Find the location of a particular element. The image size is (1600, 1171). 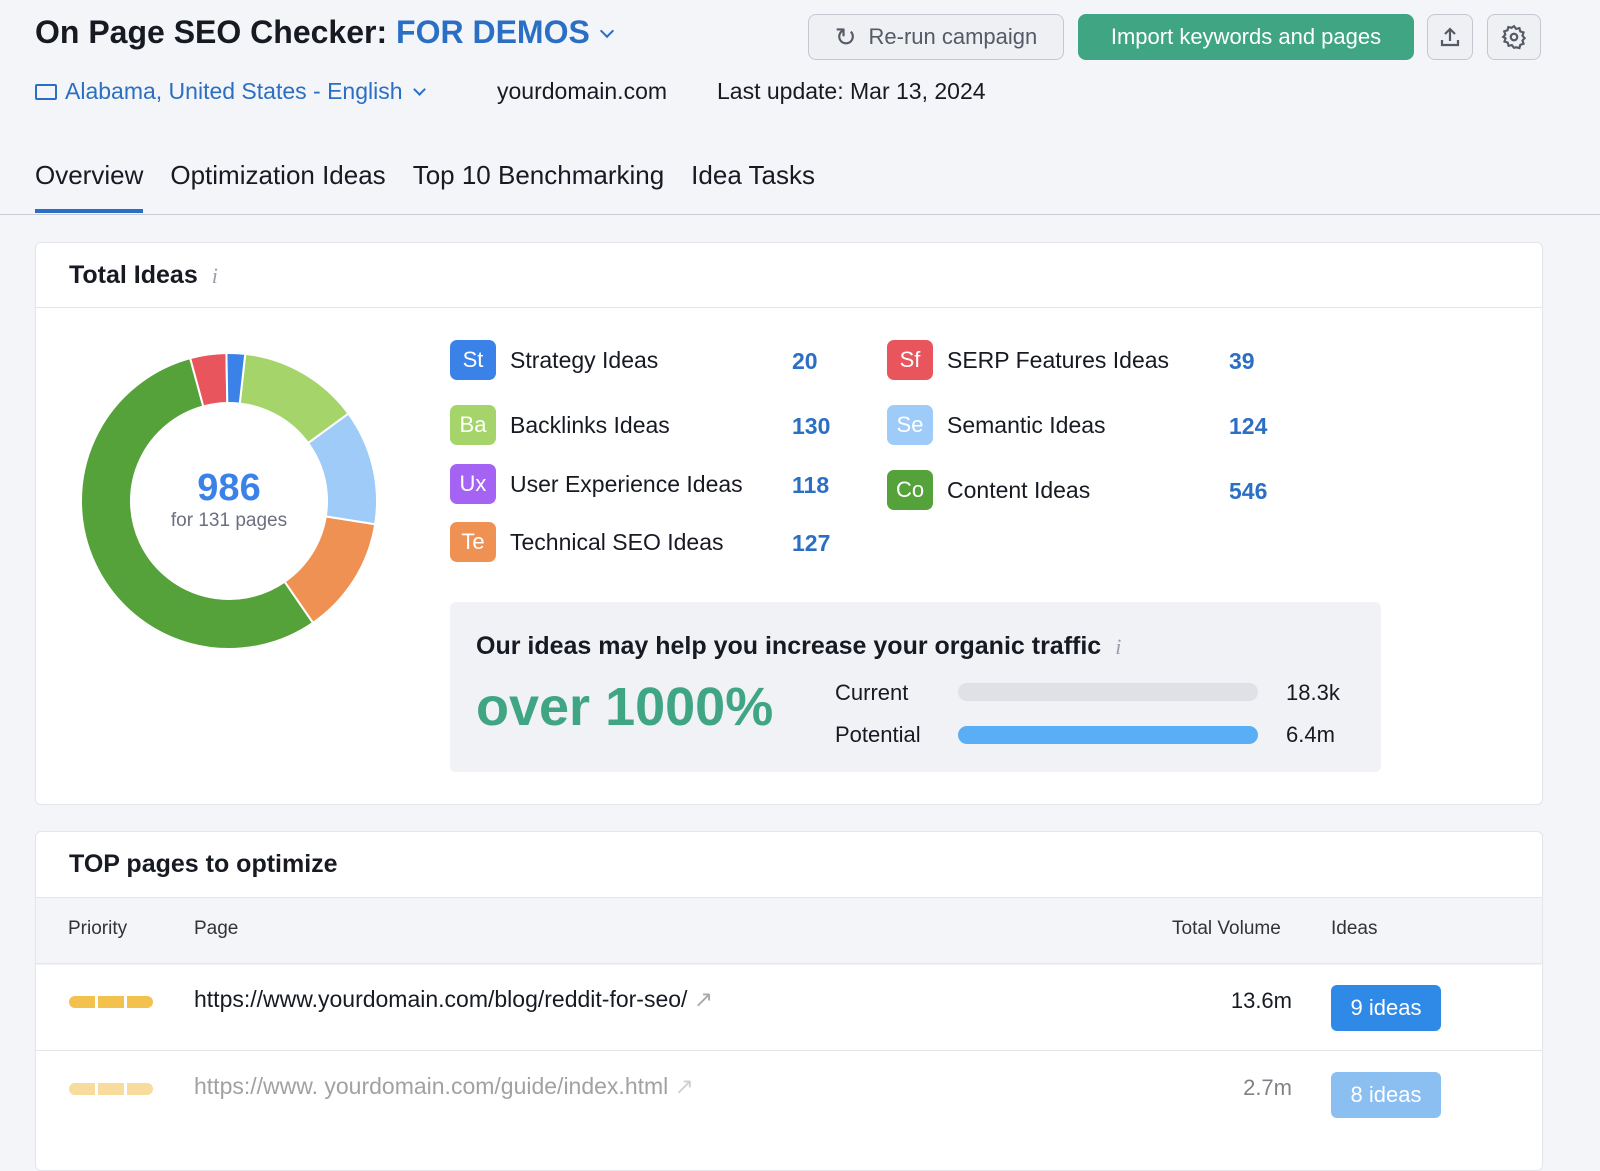

upload-icon is located at coordinates (1450, 37).